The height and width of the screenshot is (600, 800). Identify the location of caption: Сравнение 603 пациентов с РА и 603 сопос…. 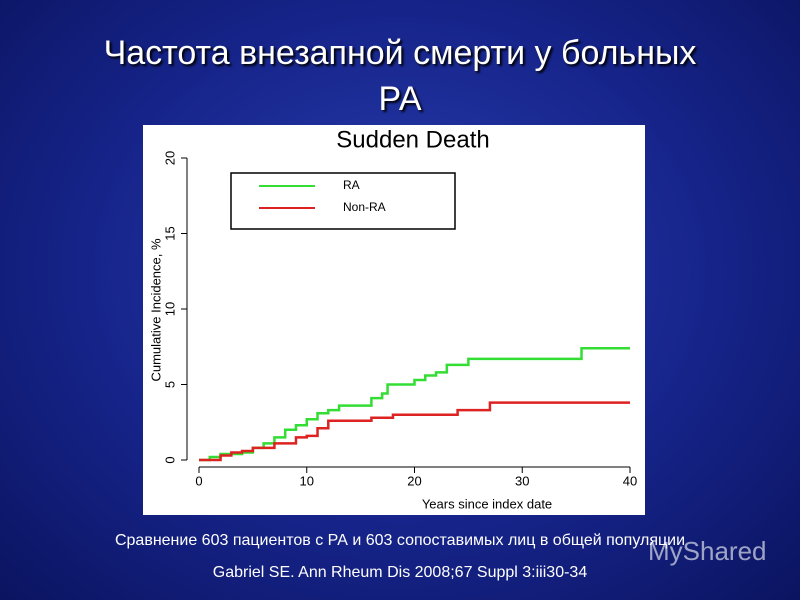
(400, 540).